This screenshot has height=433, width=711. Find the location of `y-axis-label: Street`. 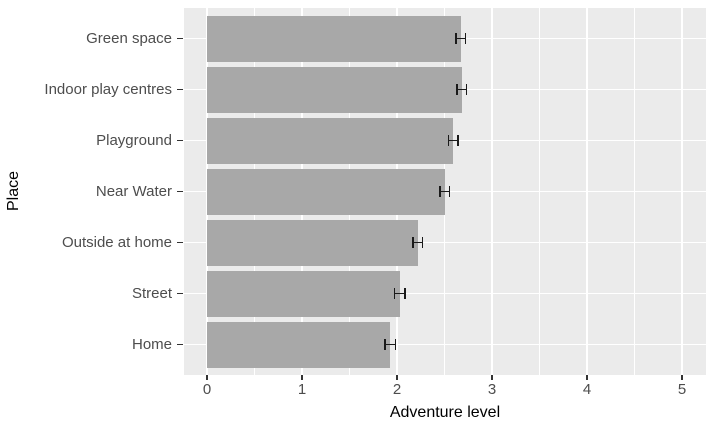

y-axis-label: Street is located at coordinates (151, 293).